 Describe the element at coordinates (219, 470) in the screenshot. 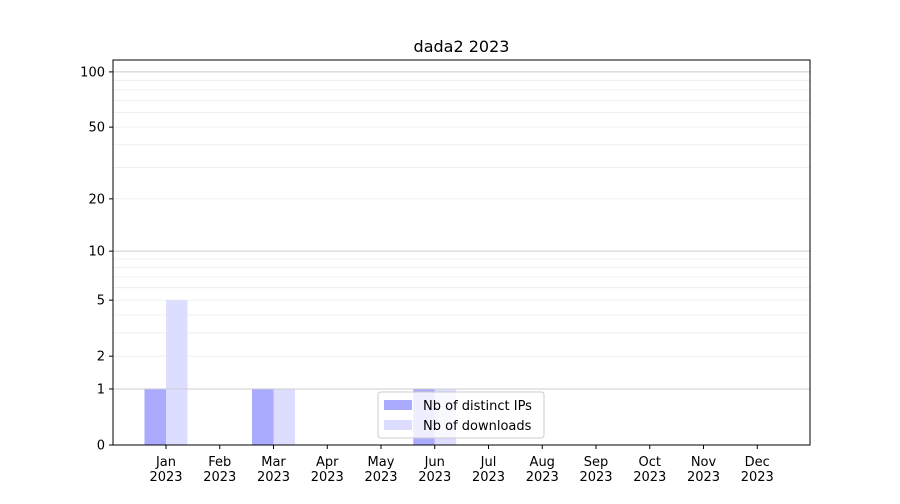

I see `x-tick-label: Feb 2023` at that location.